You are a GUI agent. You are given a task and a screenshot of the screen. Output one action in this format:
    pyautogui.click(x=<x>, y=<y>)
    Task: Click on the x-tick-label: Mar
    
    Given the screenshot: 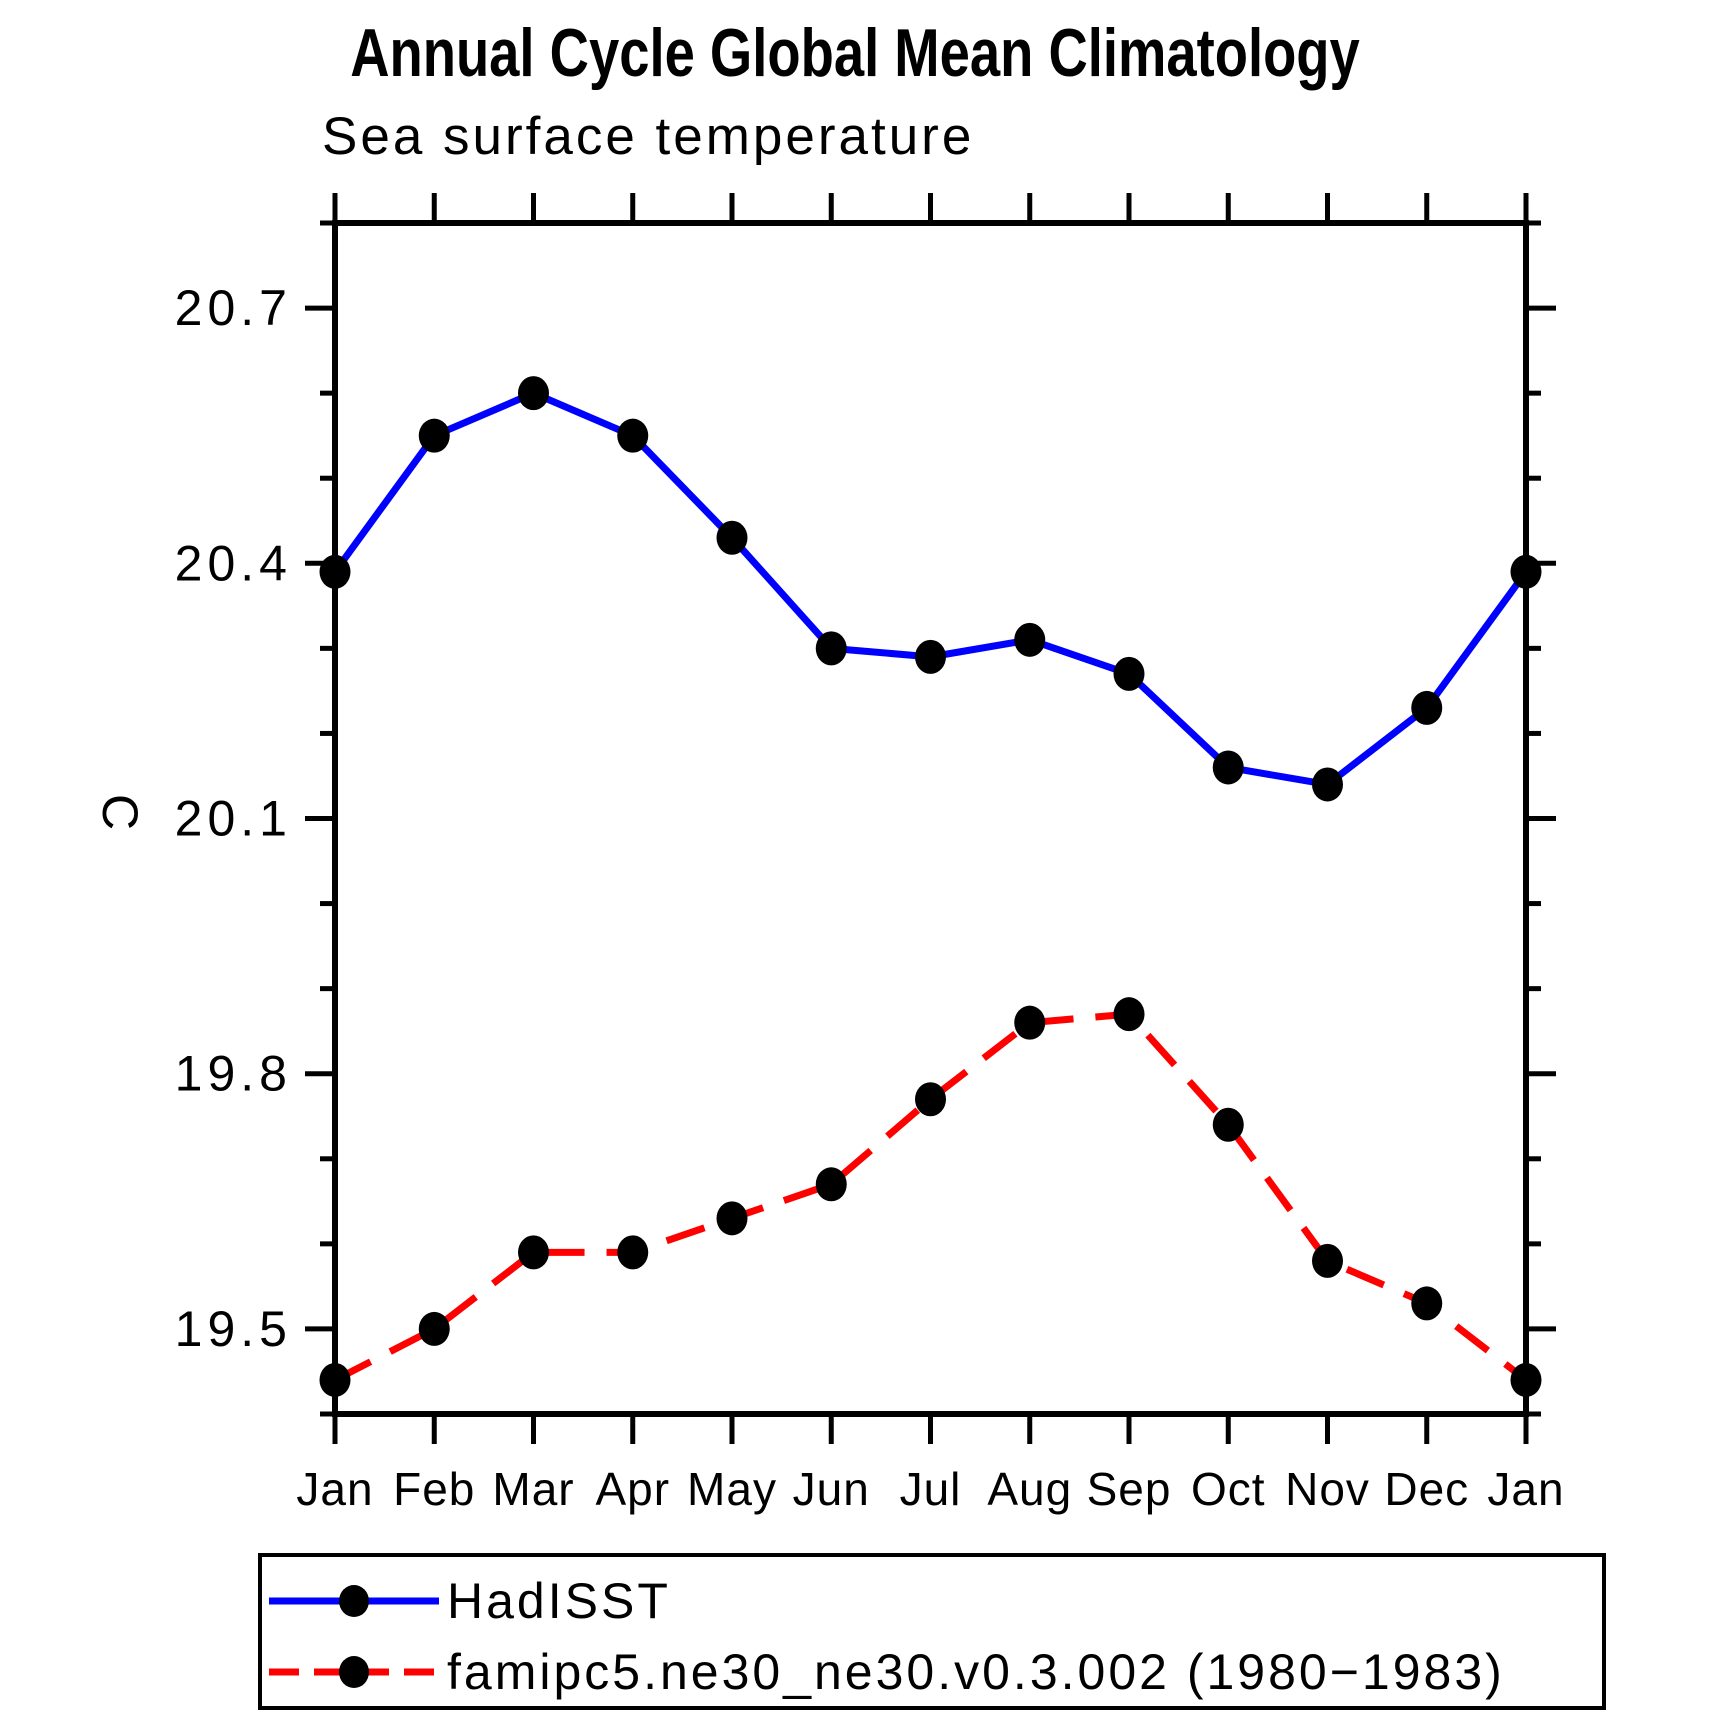 What is the action you would take?
    pyautogui.click(x=533, y=1489)
    